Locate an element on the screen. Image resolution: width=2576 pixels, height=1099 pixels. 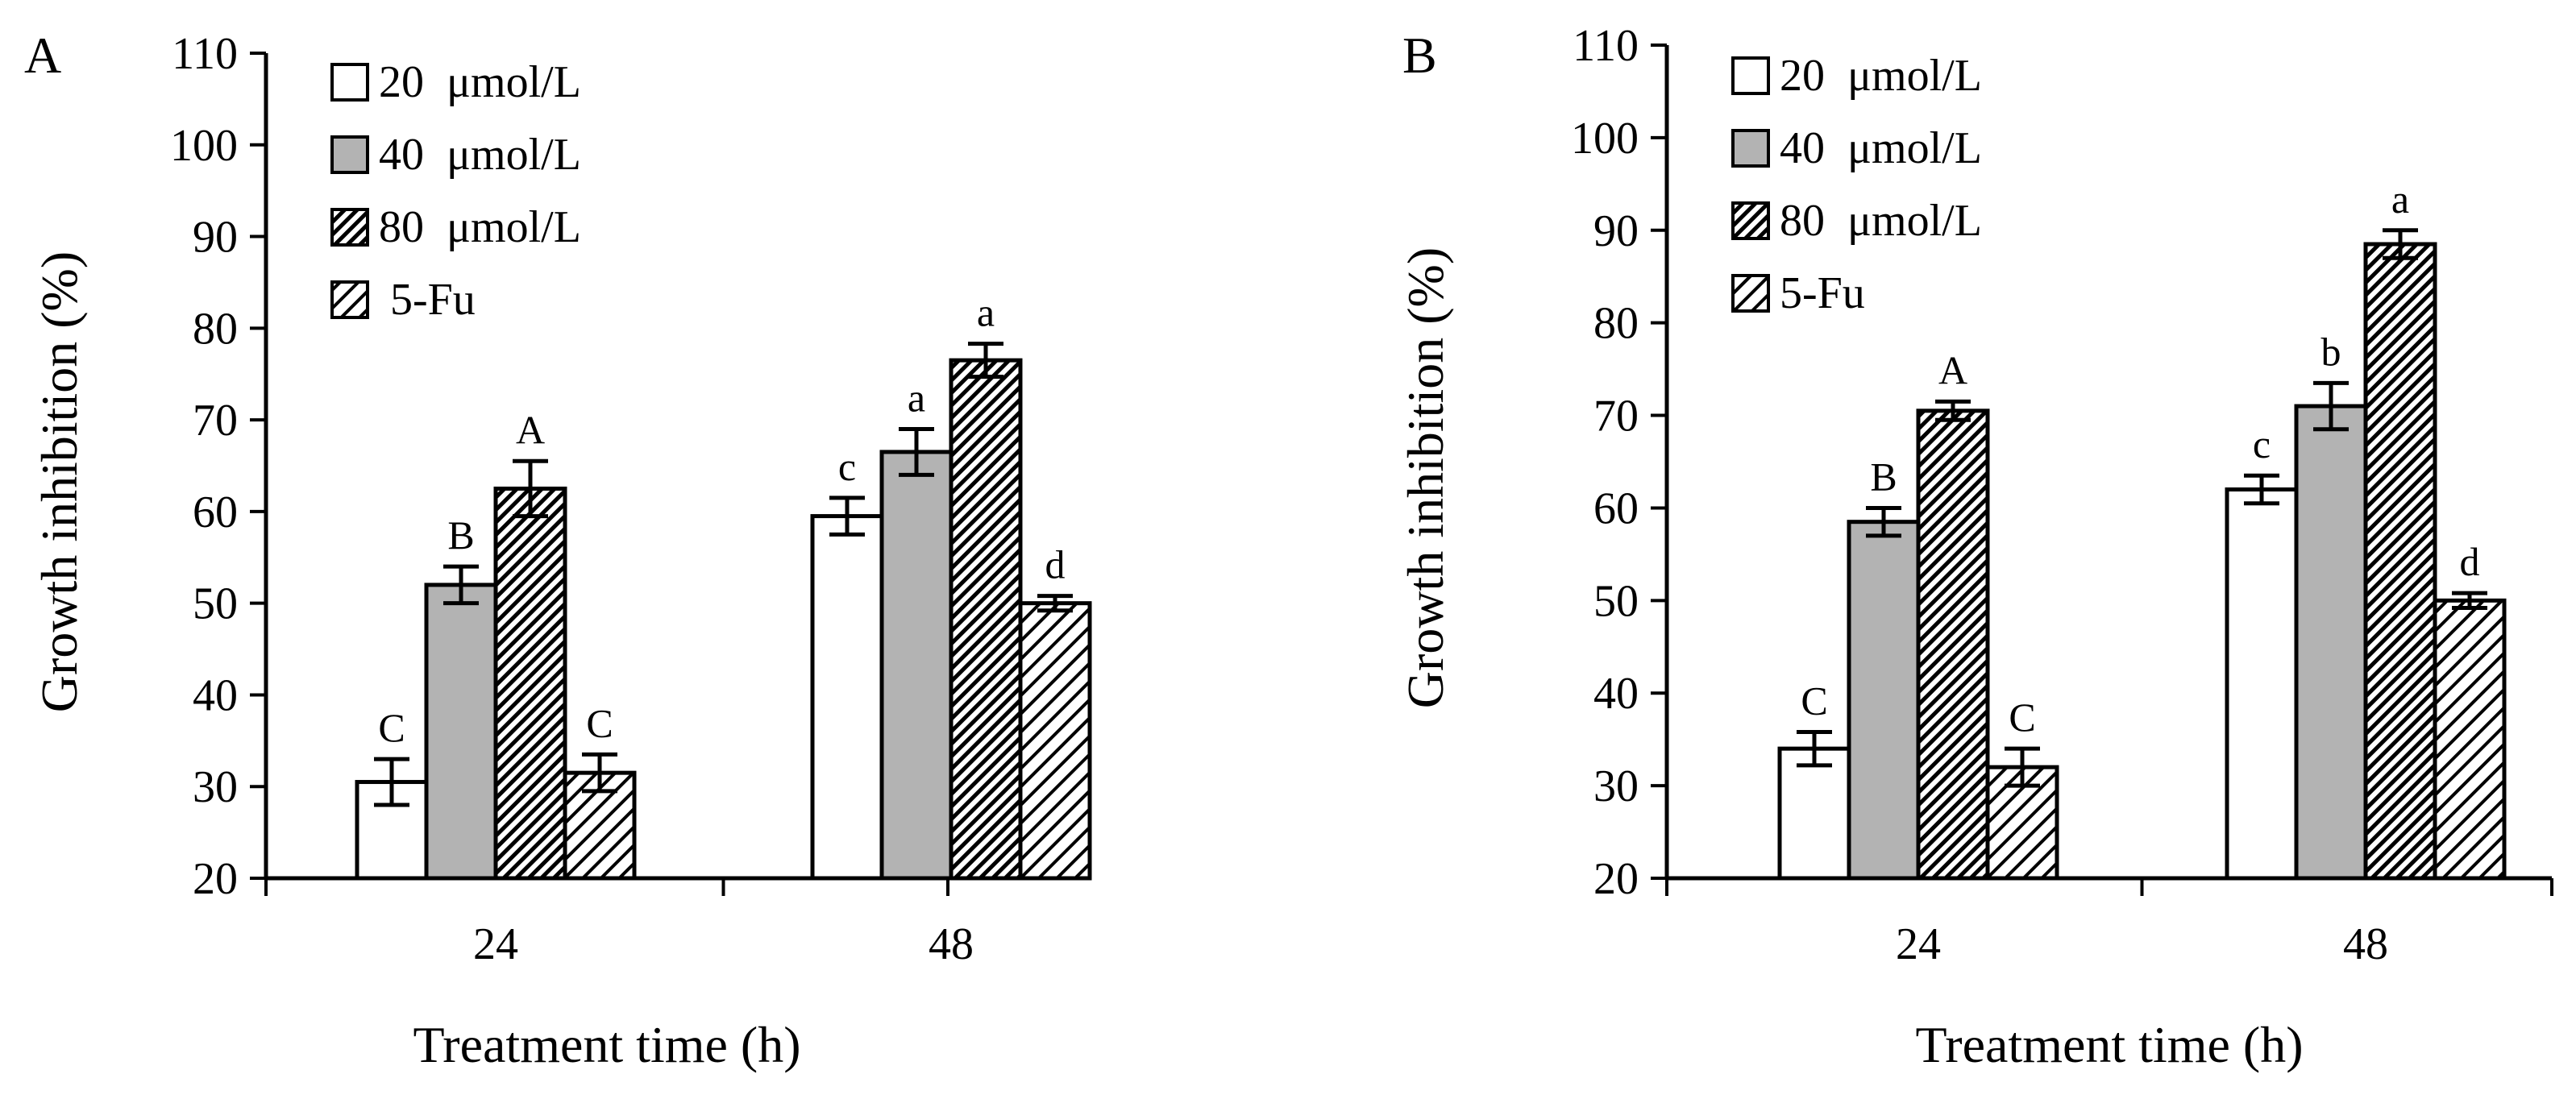
panel-letter: A is located at coordinates (42, 55).